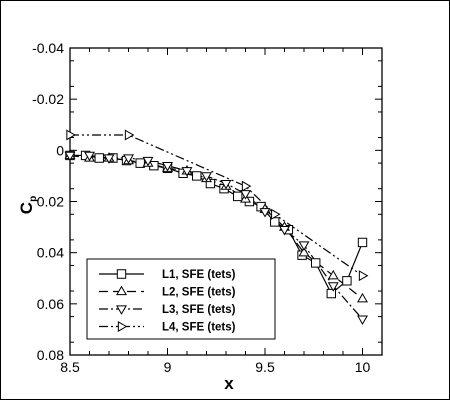 This screenshot has height=400, width=450. What do you see at coordinates (50, 253) in the screenshot?
I see `y-tick-label: 0.04` at bounding box center [50, 253].